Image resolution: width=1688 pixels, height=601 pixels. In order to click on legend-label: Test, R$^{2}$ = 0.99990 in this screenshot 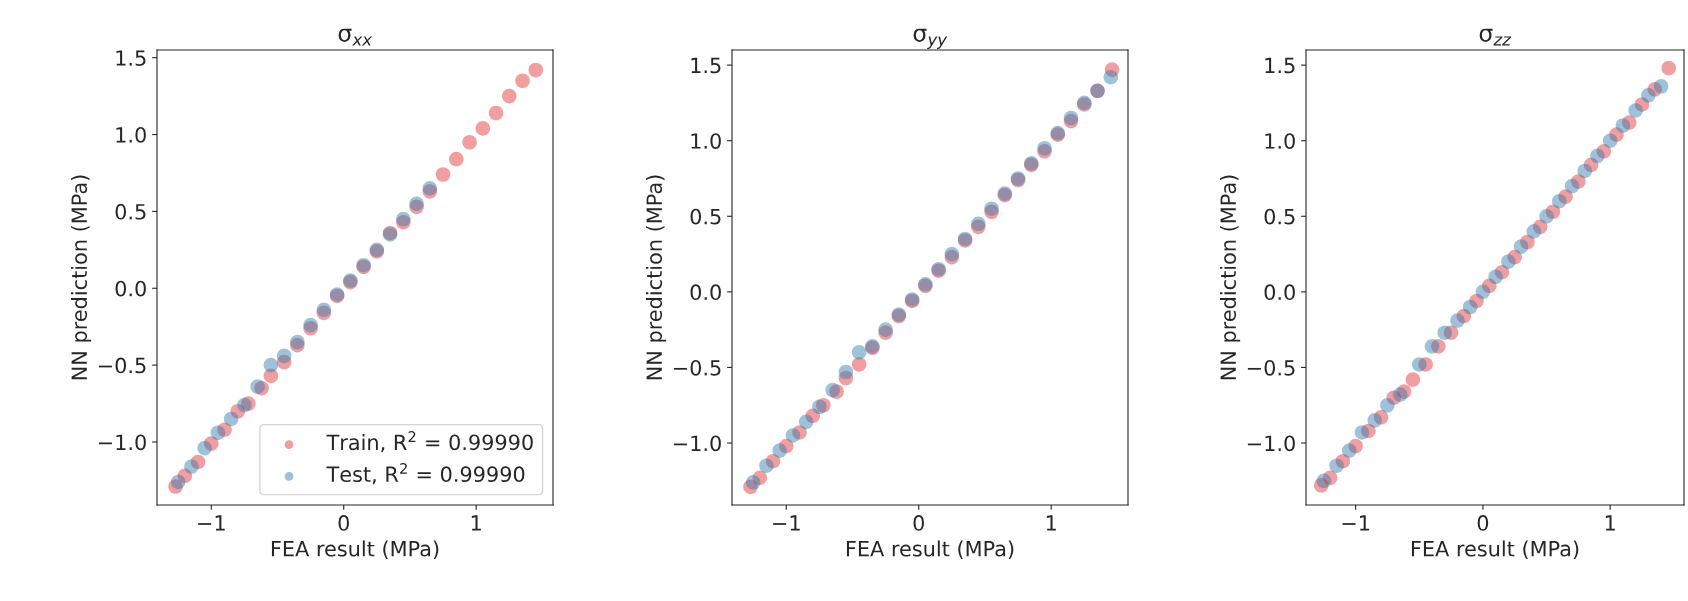, I will do `click(425, 473)`.